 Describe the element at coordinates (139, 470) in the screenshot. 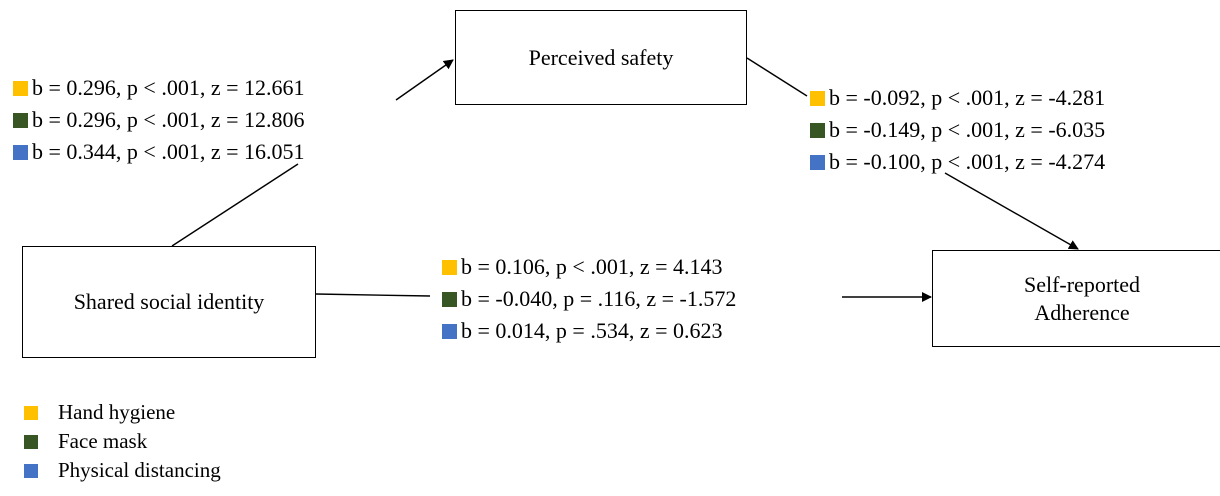

I see `legend-label: Physical distancing` at that location.